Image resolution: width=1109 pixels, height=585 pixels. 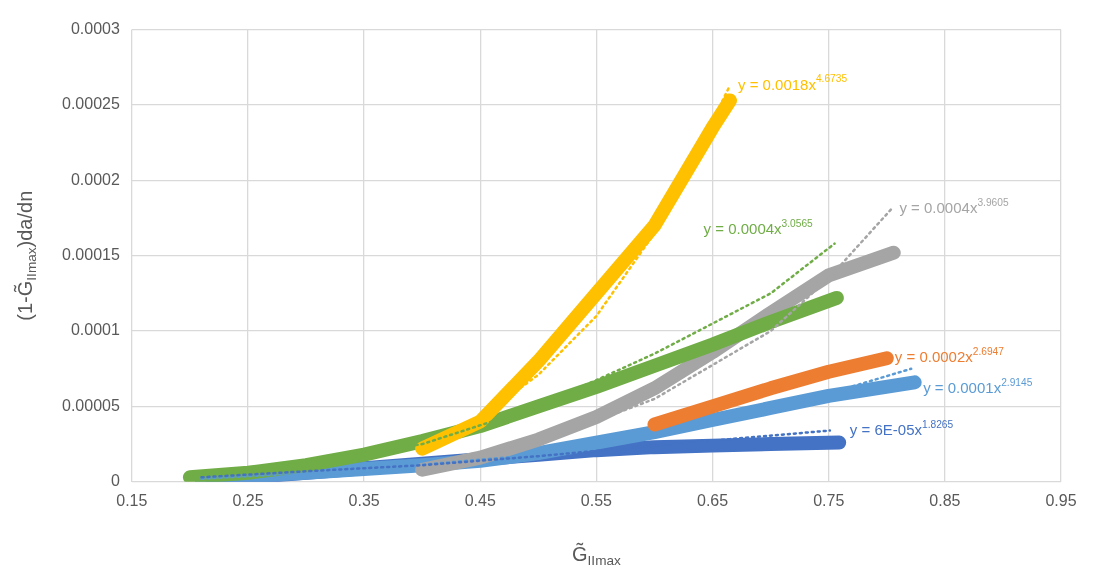 What do you see at coordinates (95, 179) in the screenshot?
I see `y-tick-label: 0.0002` at bounding box center [95, 179].